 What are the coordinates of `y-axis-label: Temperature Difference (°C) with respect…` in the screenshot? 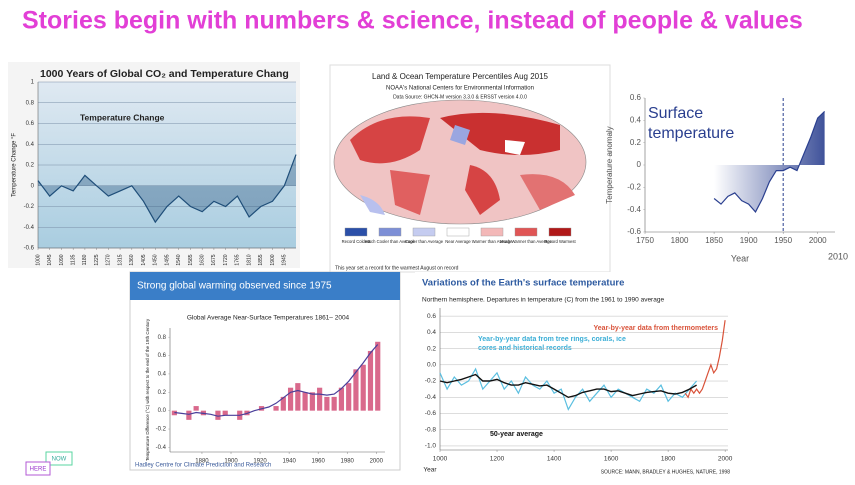 It's located at (147, 389).